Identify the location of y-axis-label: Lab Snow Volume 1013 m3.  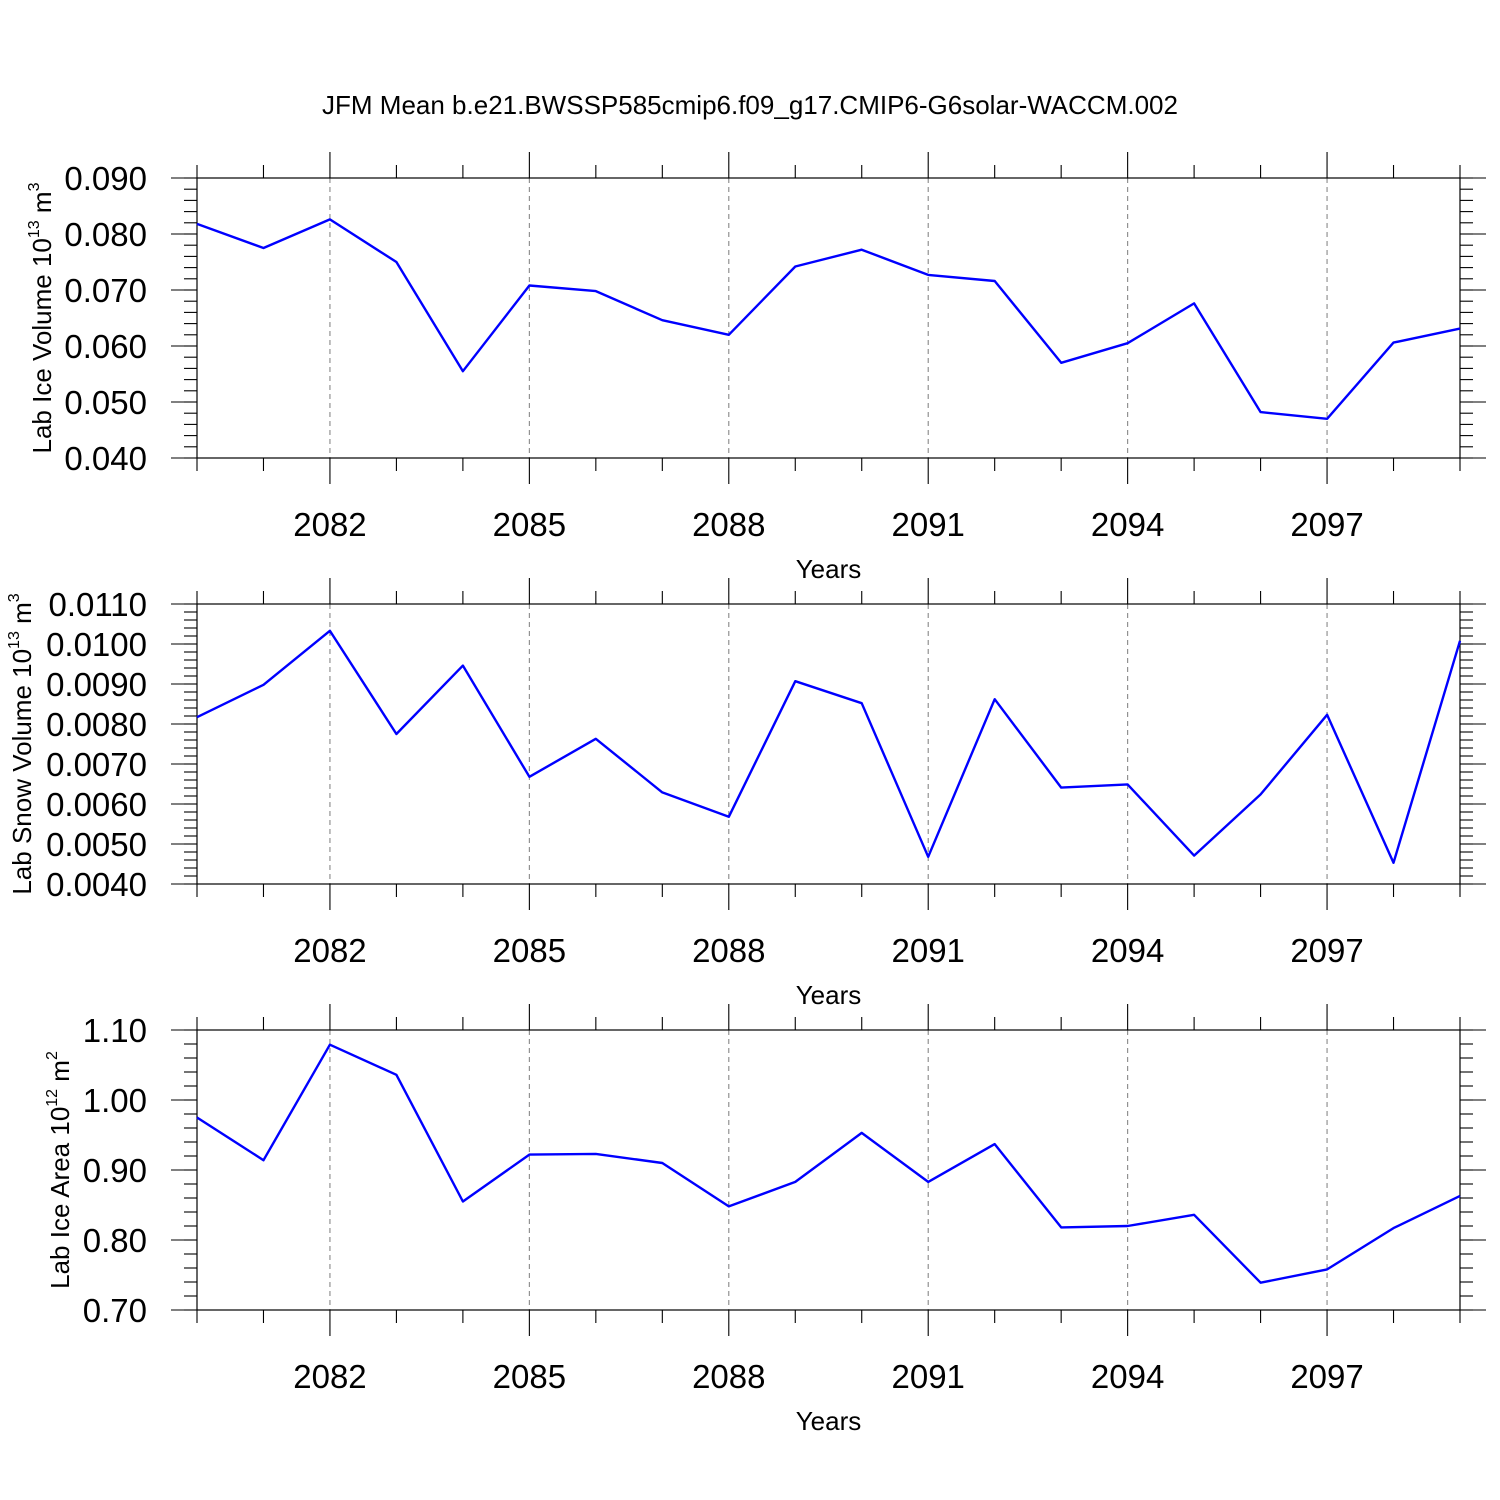
(21, 743).